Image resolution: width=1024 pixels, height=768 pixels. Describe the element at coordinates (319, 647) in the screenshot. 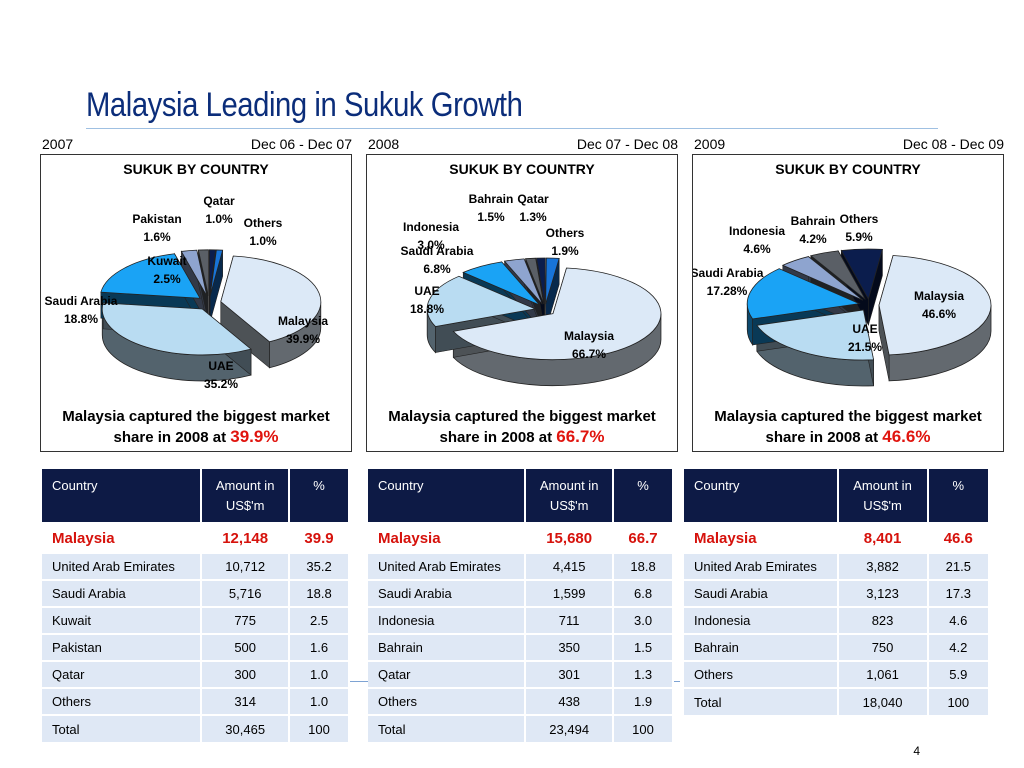

I see `table-cell: 1.6` at that location.